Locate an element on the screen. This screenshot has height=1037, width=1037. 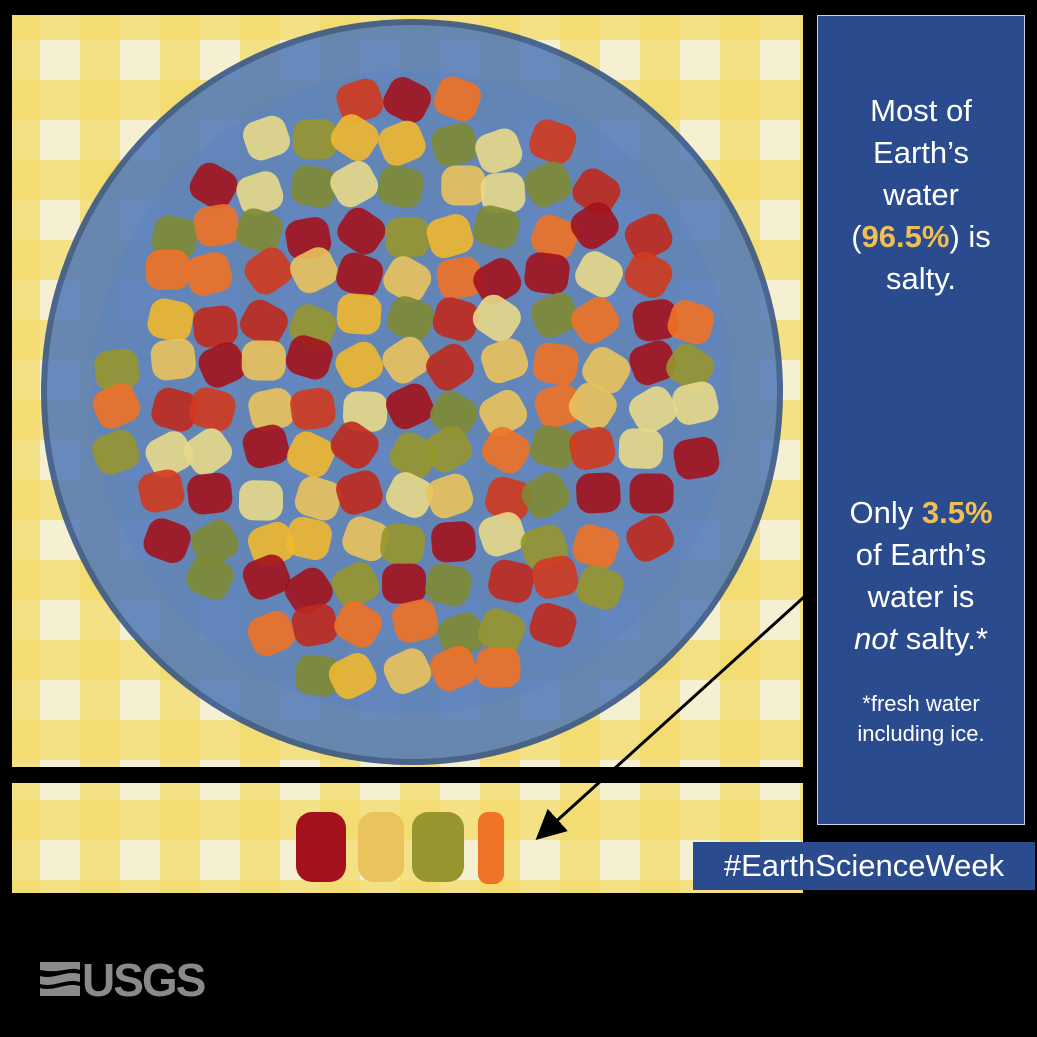
text-line: *fresh water is located at coordinates (921, 704).